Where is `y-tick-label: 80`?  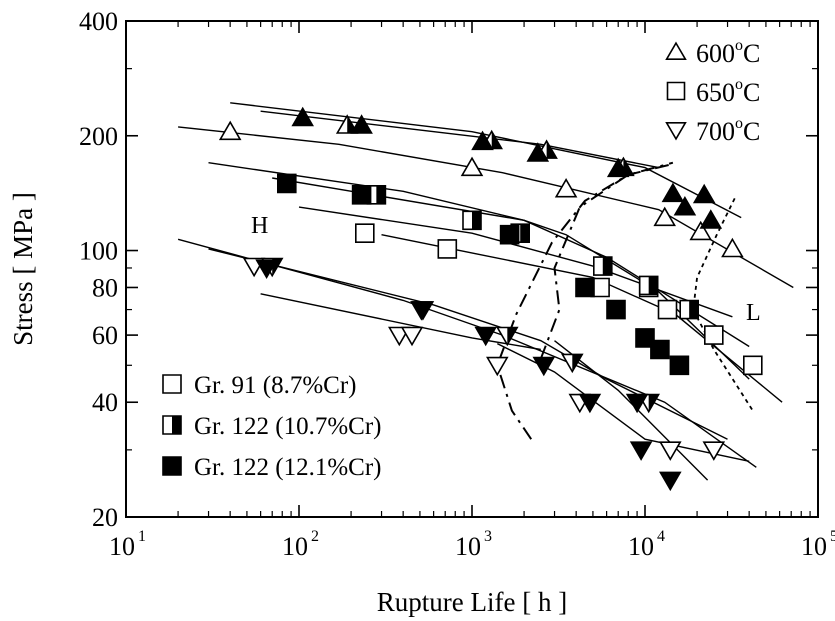
y-tick-label: 80 is located at coordinates (105, 287).